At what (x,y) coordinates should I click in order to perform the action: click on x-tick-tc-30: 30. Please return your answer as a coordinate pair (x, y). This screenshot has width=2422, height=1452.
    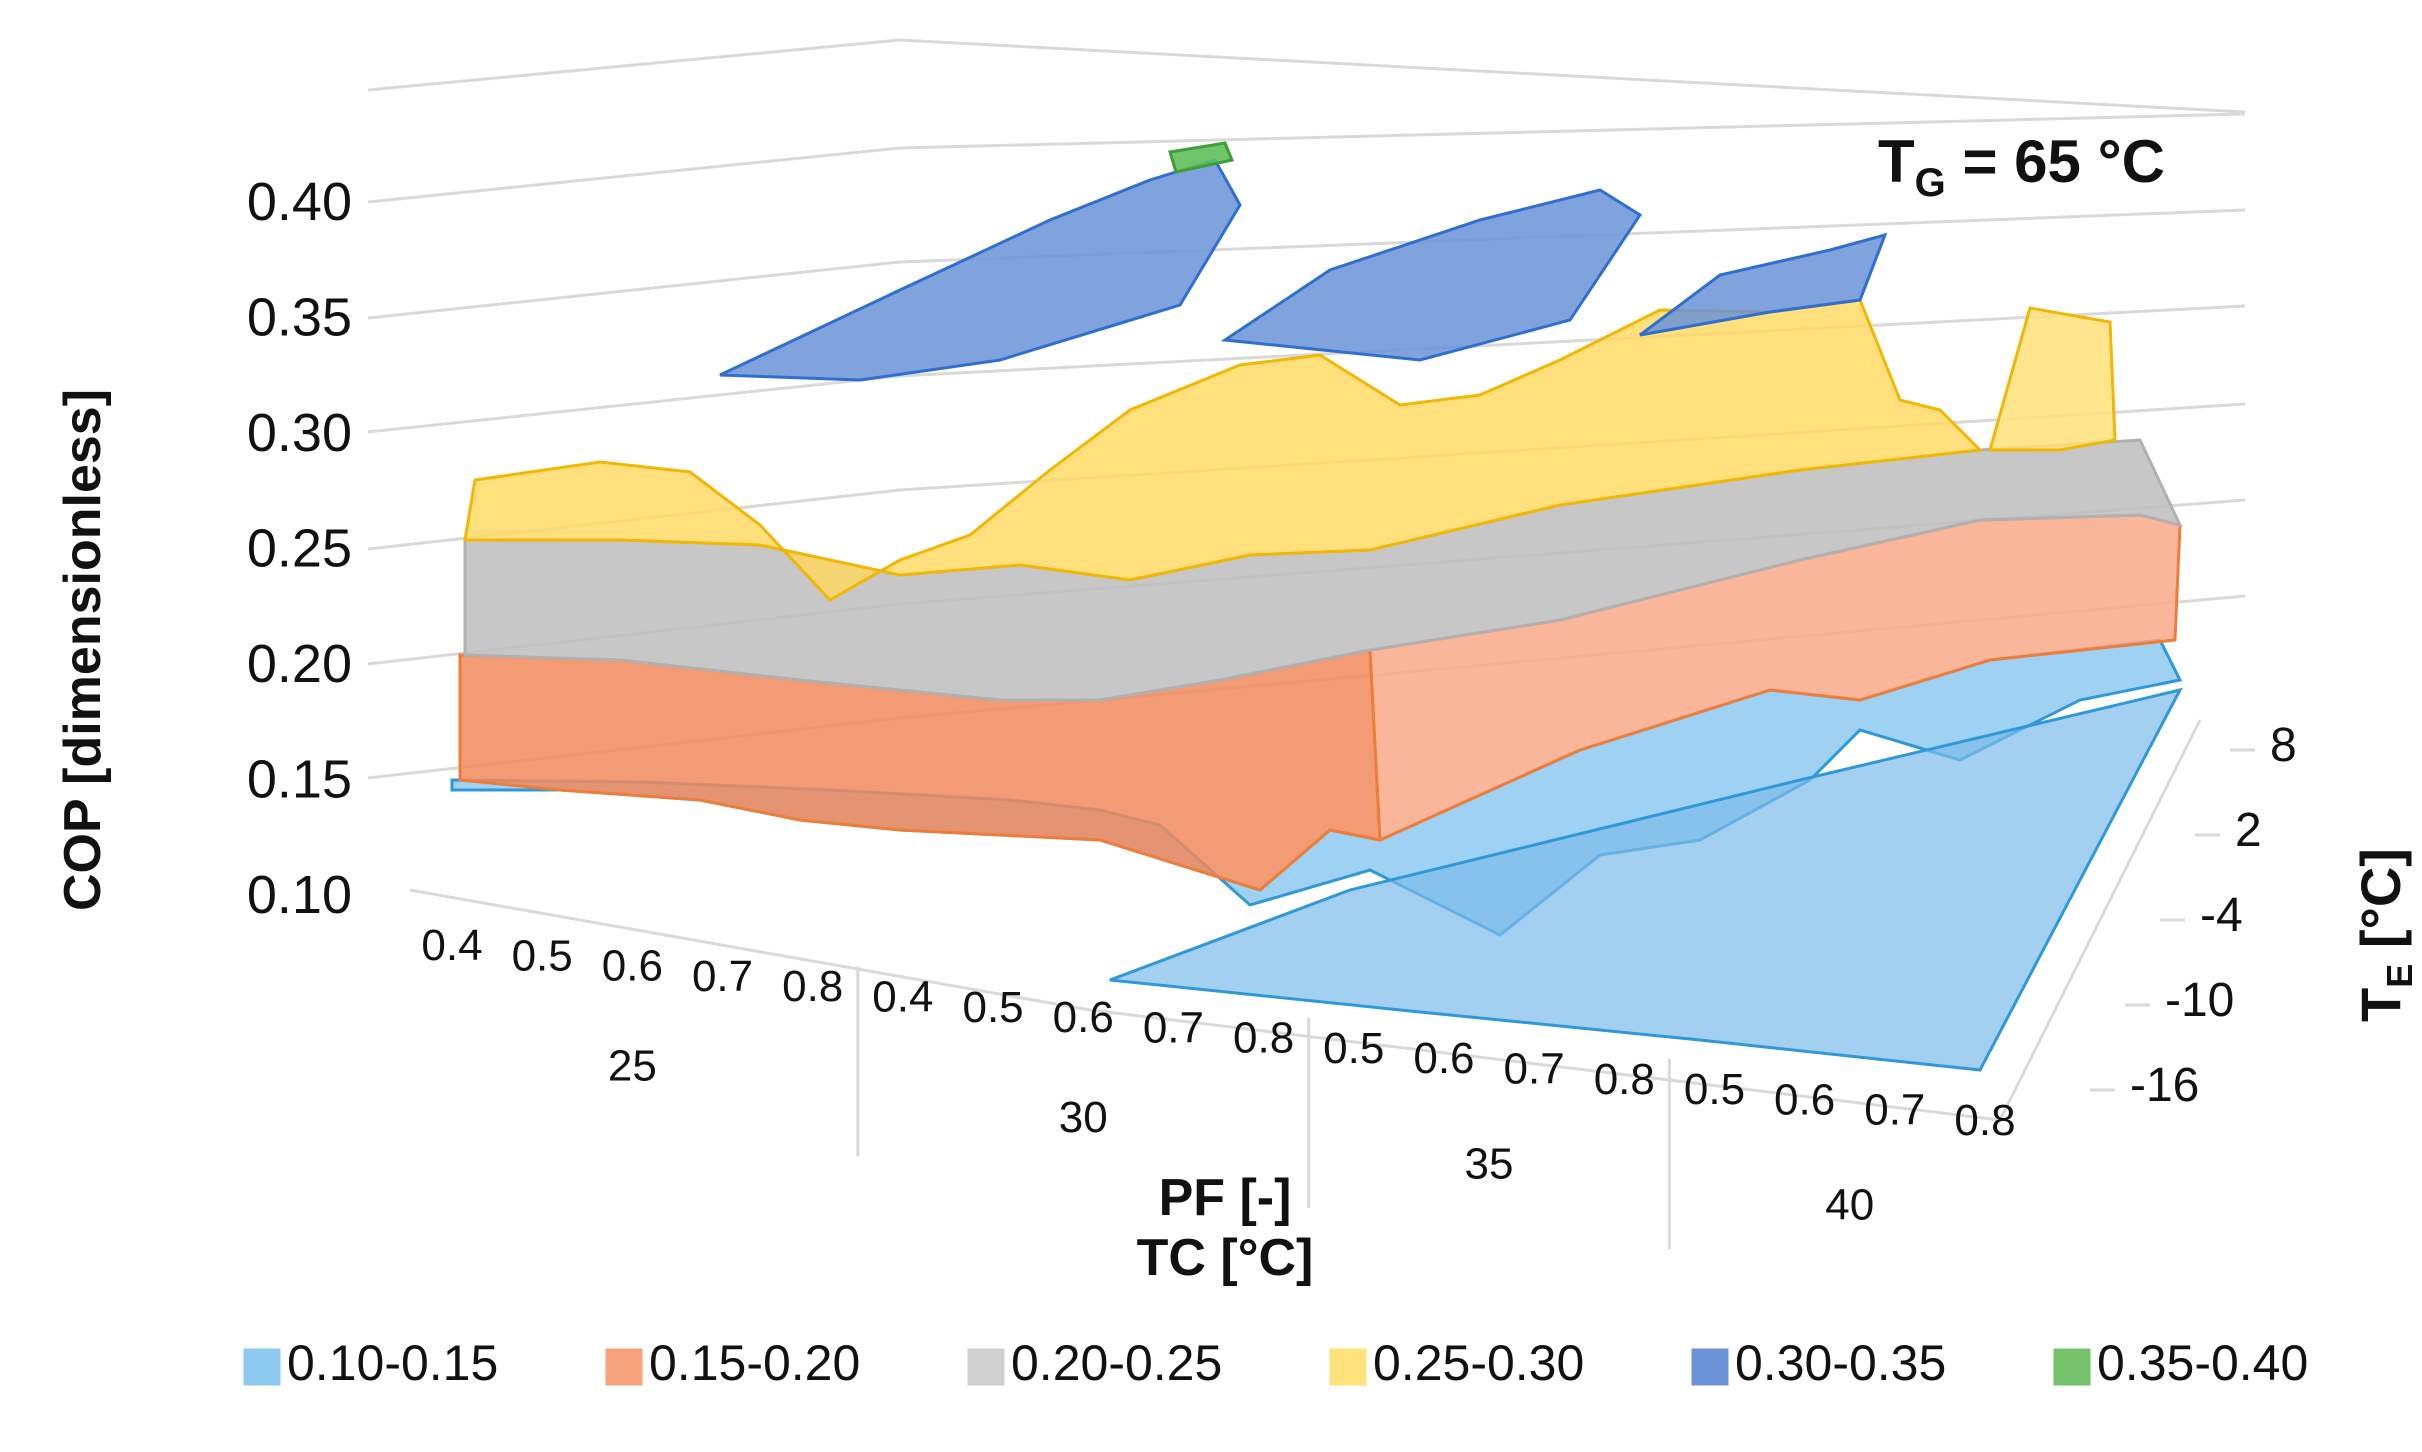
    Looking at the image, I should click on (1083, 1117).